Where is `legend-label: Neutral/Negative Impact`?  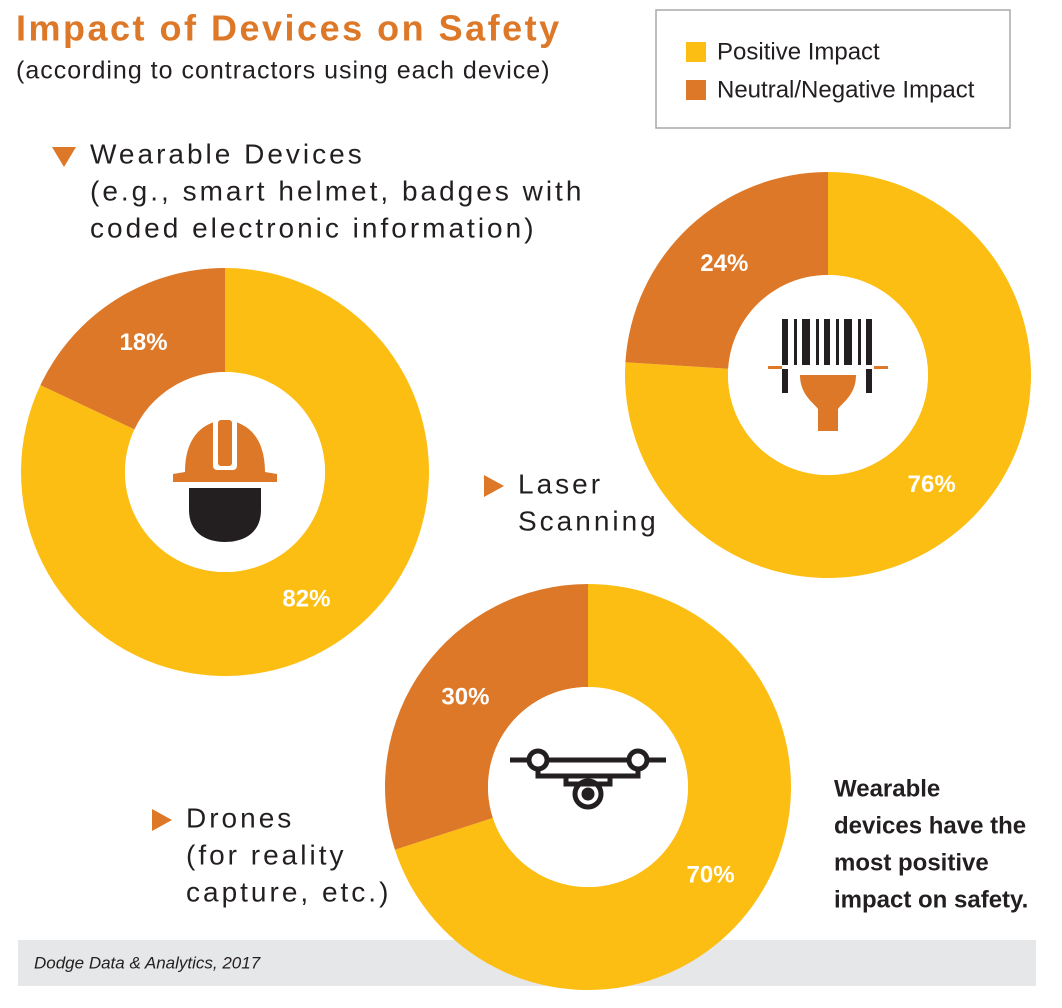 legend-label: Neutral/Negative Impact is located at coordinates (846, 89).